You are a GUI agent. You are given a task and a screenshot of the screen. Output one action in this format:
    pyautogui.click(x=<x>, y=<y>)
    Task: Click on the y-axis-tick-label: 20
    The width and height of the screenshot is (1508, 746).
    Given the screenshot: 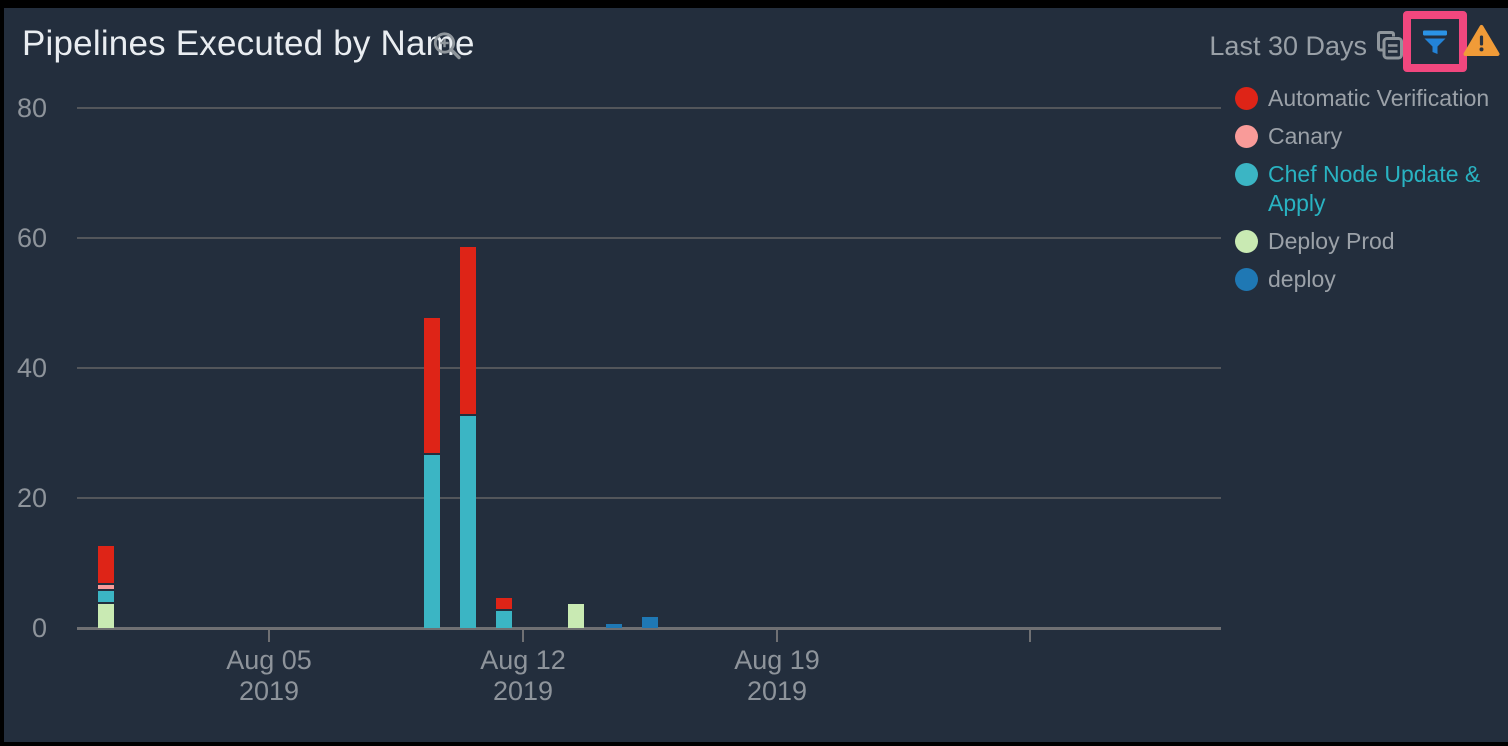 What is the action you would take?
    pyautogui.click(x=31, y=498)
    